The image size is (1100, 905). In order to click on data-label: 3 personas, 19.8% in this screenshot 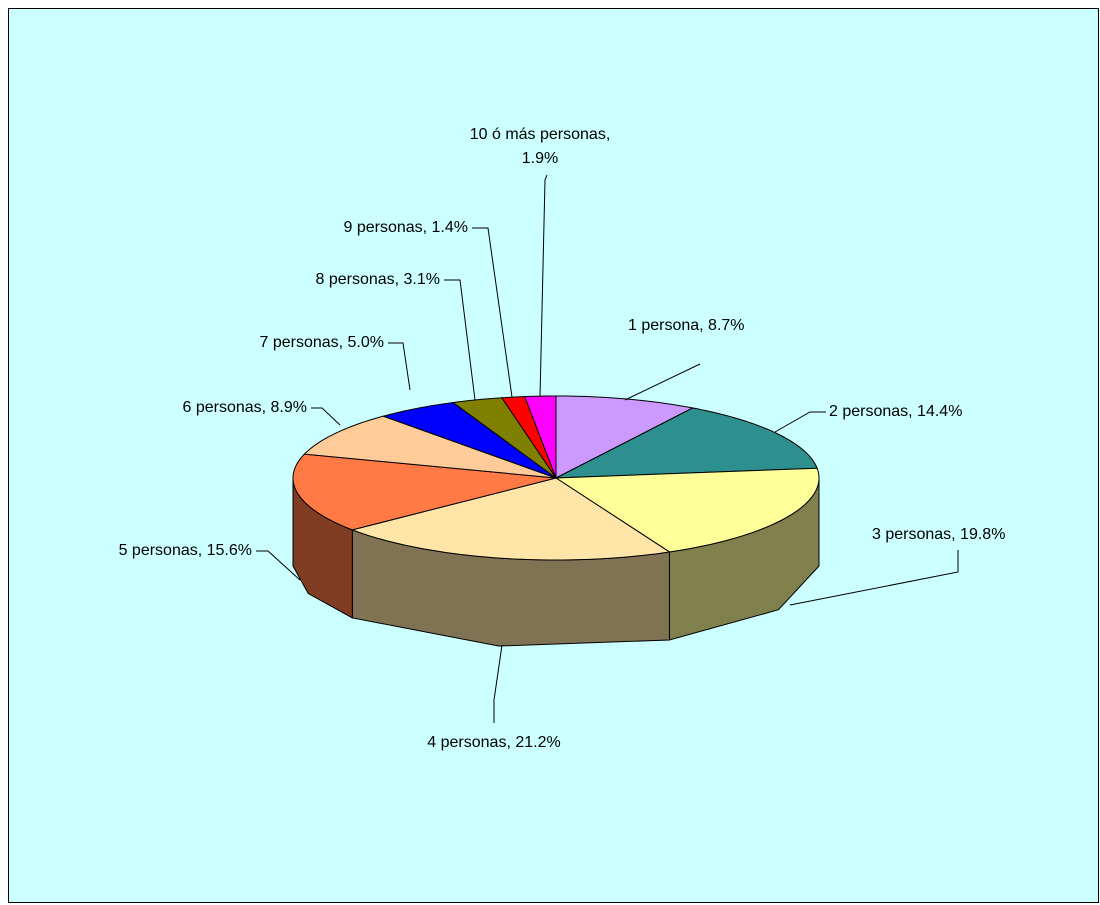, I will do `click(938, 534)`.